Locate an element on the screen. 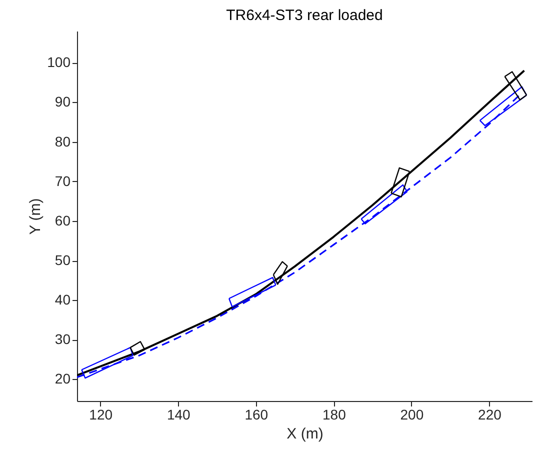 The height and width of the screenshot is (457, 536). x-axis-title: X (m) is located at coordinates (305, 434).